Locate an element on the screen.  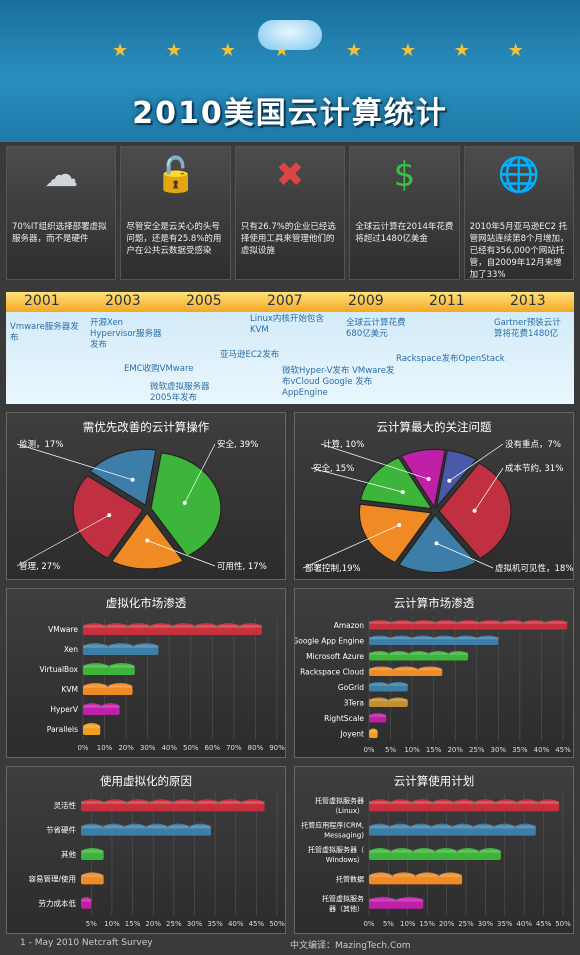
category-label: 灵活性 is located at coordinates (65, 805).